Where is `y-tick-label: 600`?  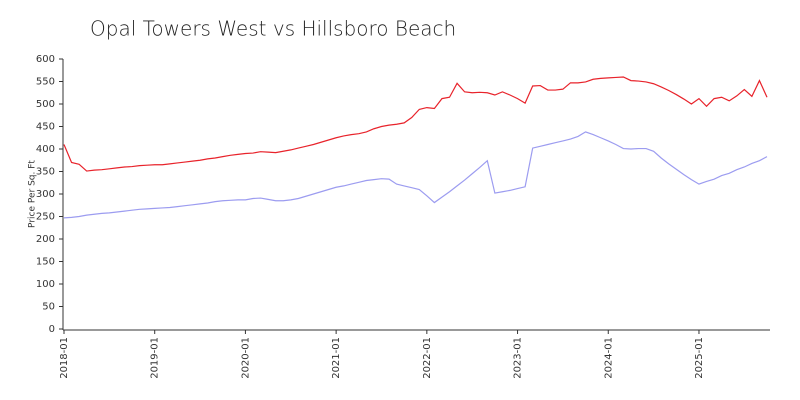 y-tick-label: 600 is located at coordinates (45, 59).